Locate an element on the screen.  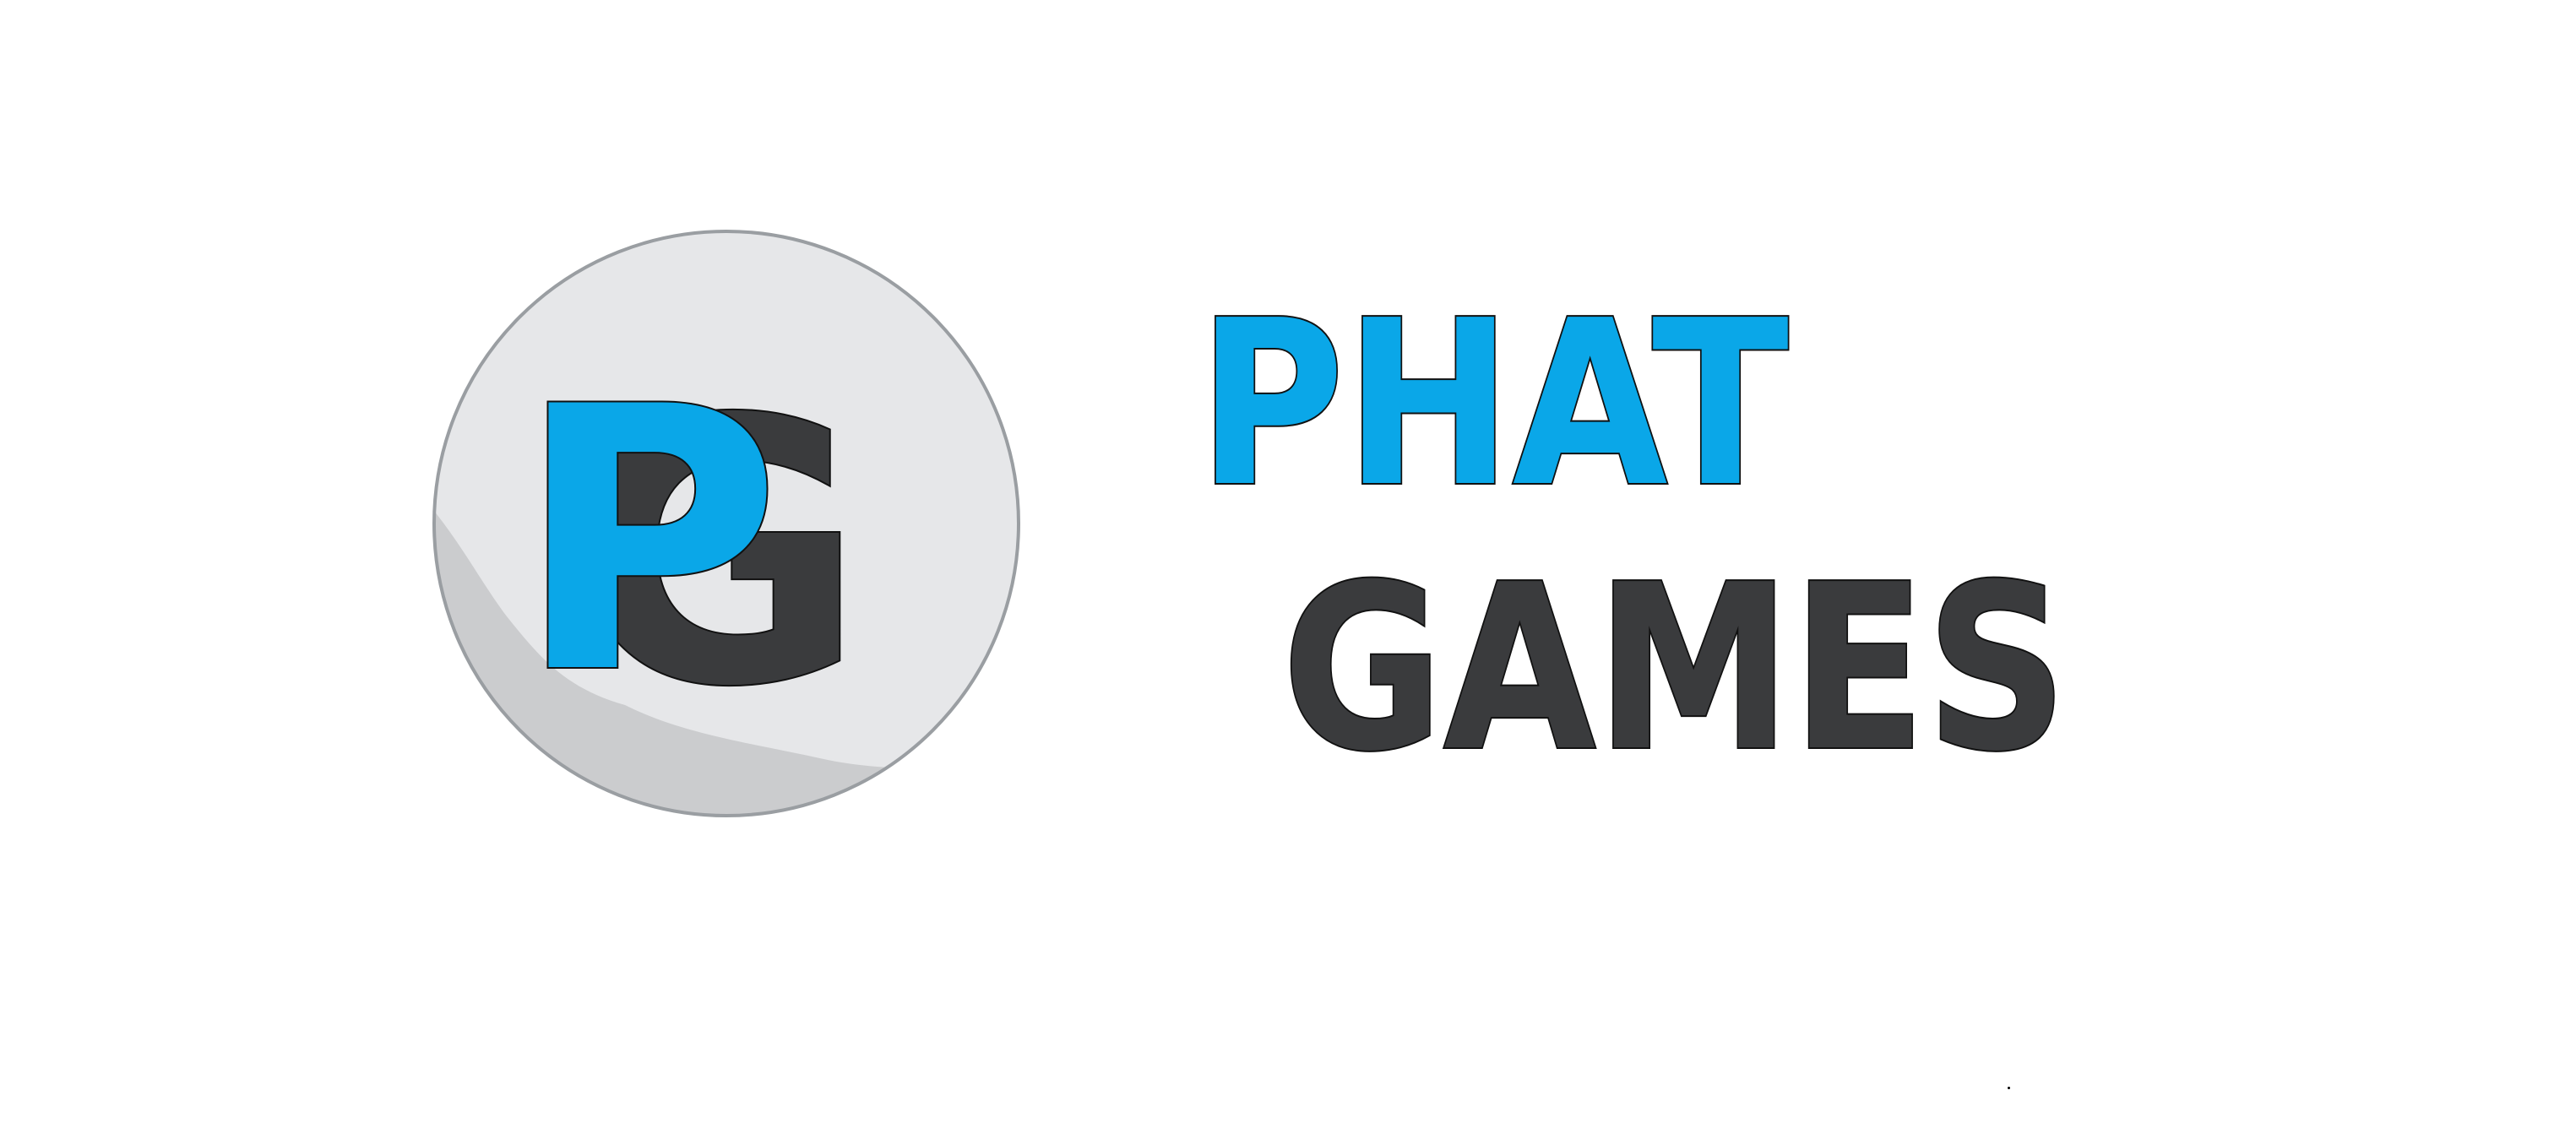
monogram-letter-g: G is located at coordinates (717, 555).